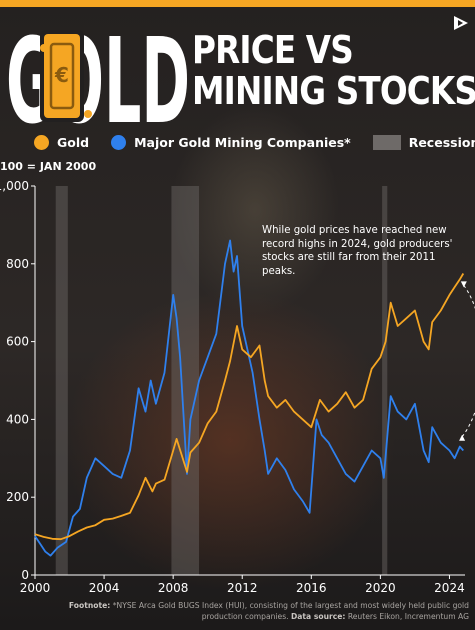  I want to click on y-axis-label: 100 = JAN 2000, so click(48, 166).